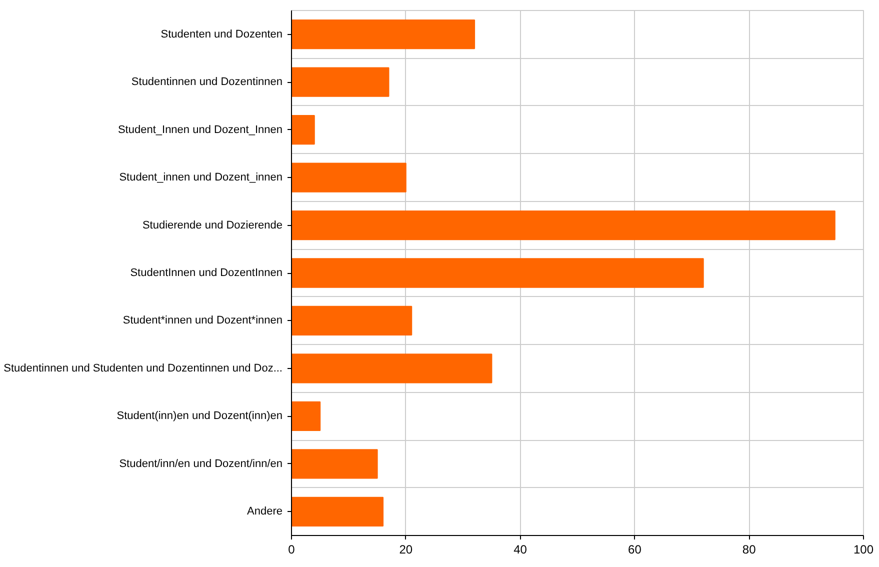  What do you see at coordinates (221, 34) in the screenshot?
I see `y-tick-label: Studenten und Dozenten` at bounding box center [221, 34].